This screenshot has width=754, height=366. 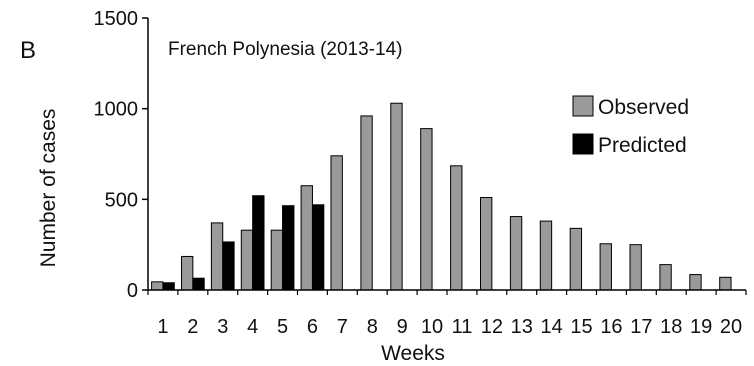 What do you see at coordinates (402, 327) in the screenshot?
I see `x-tick-label-9: 9` at bounding box center [402, 327].